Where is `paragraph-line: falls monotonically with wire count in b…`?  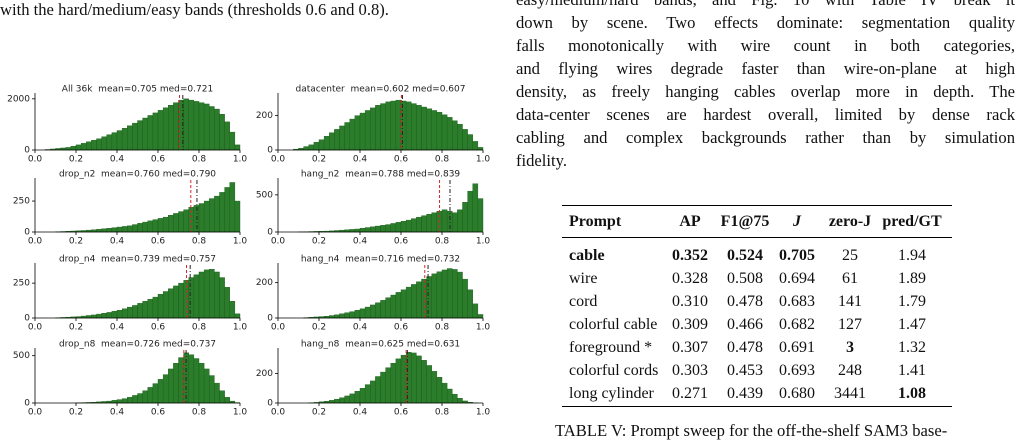
paragraph-line: falls monotonically with wire count in b… is located at coordinates (765, 45).